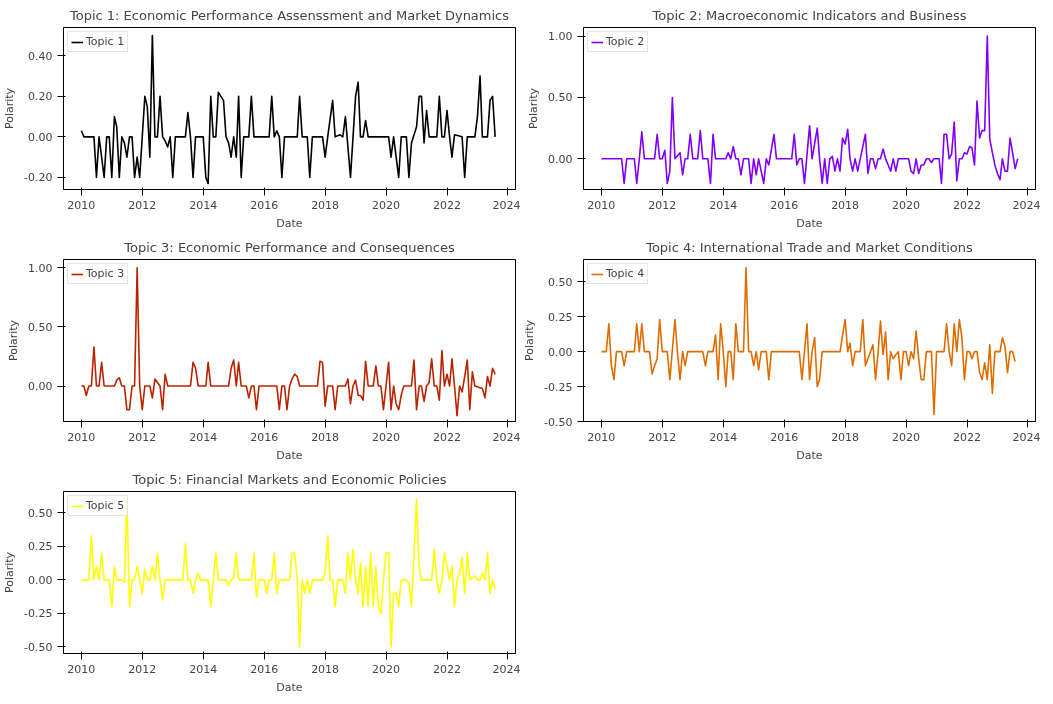 The image size is (1053, 704). I want to click on legend-label: Topic 3, so click(105, 273).